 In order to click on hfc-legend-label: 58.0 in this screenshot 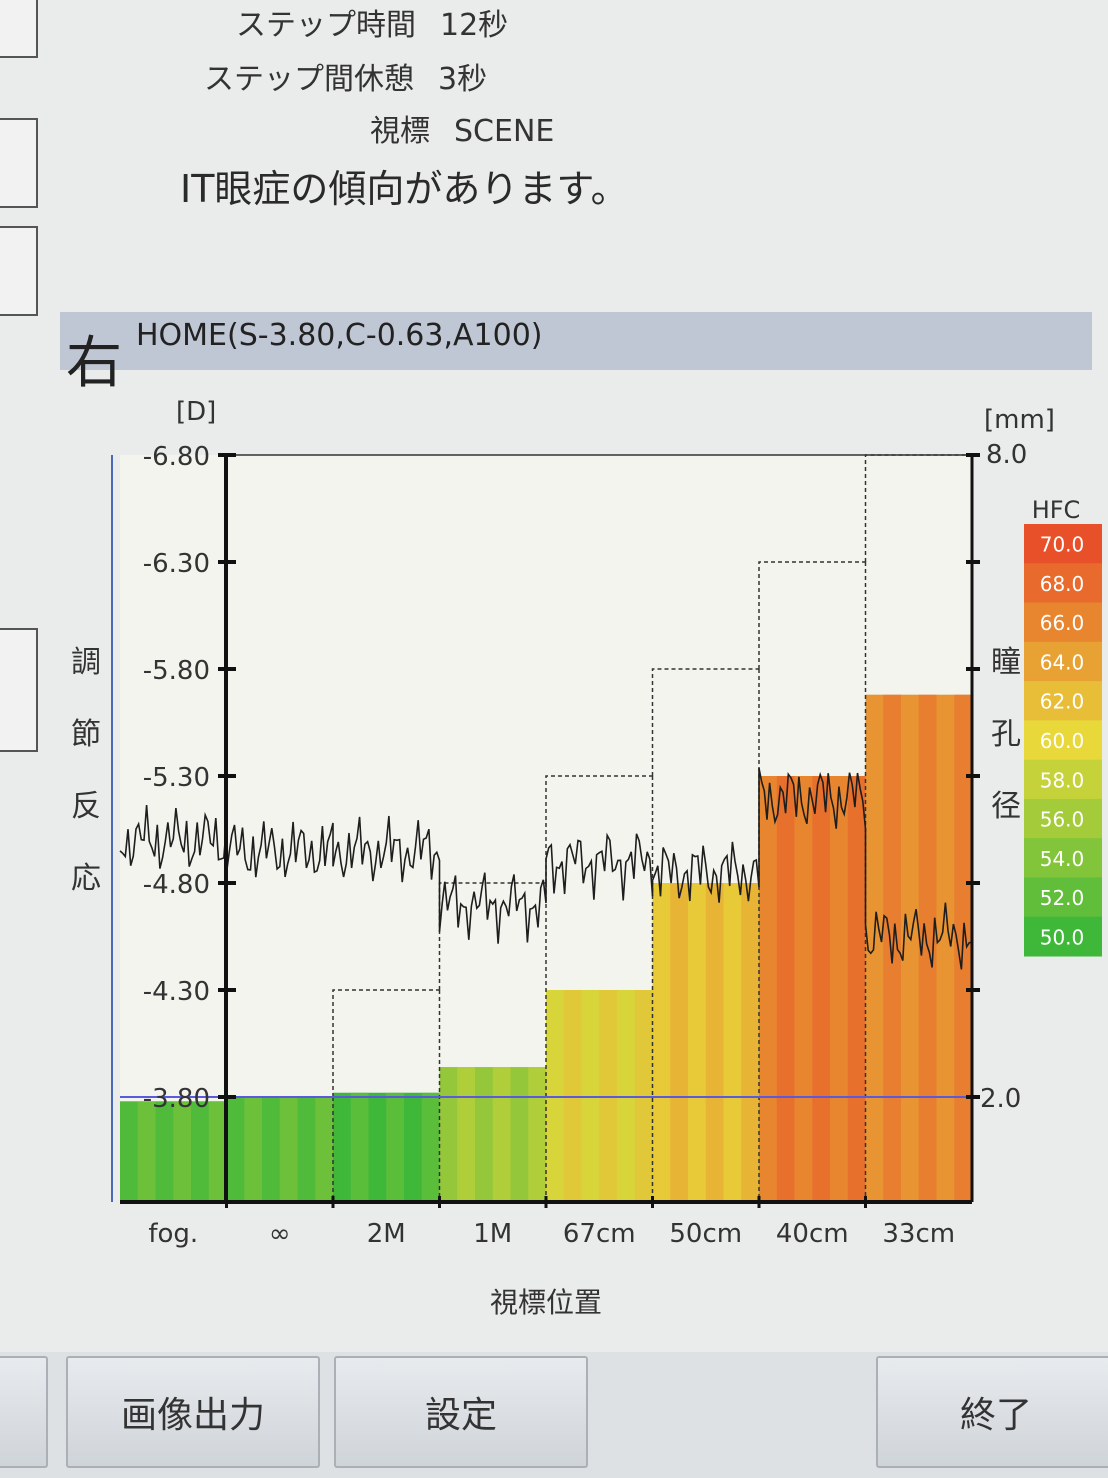, I will do `click(1062, 780)`.